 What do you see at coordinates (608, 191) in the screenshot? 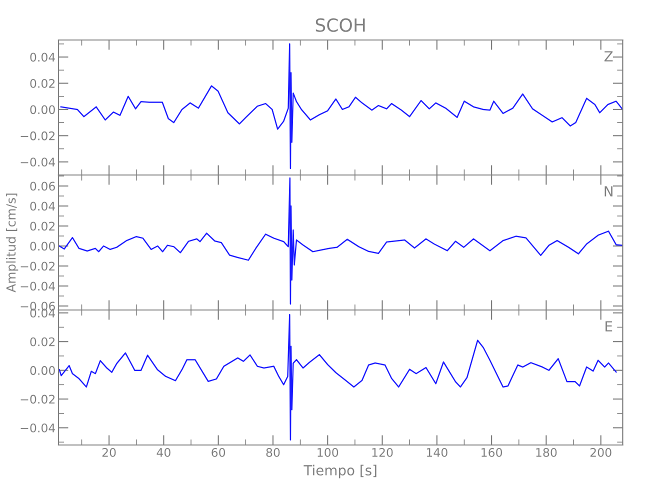
I see `annotation: N` at bounding box center [608, 191].